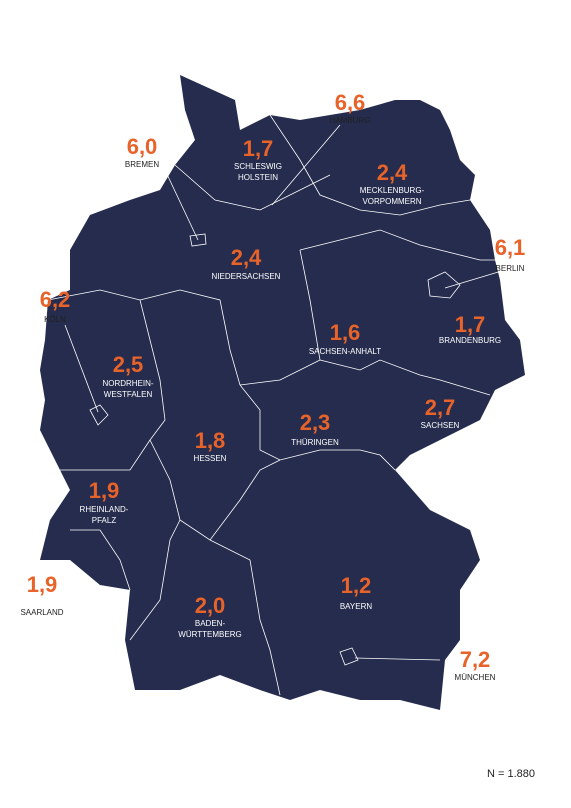 The image size is (571, 808). What do you see at coordinates (315, 422) in the screenshot?
I see `region-value: 2,3` at bounding box center [315, 422].